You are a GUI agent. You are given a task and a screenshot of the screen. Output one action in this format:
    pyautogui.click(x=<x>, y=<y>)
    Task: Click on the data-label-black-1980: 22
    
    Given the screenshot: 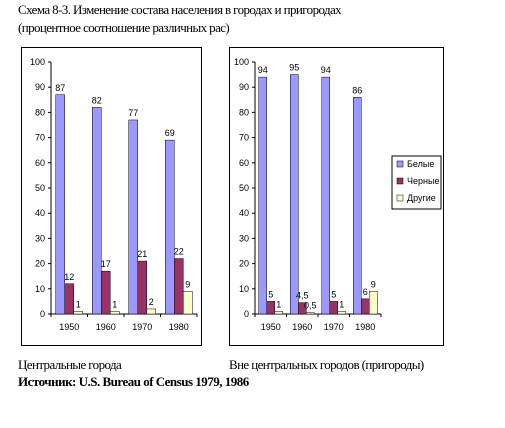 What is the action you would take?
    pyautogui.click(x=179, y=252)
    